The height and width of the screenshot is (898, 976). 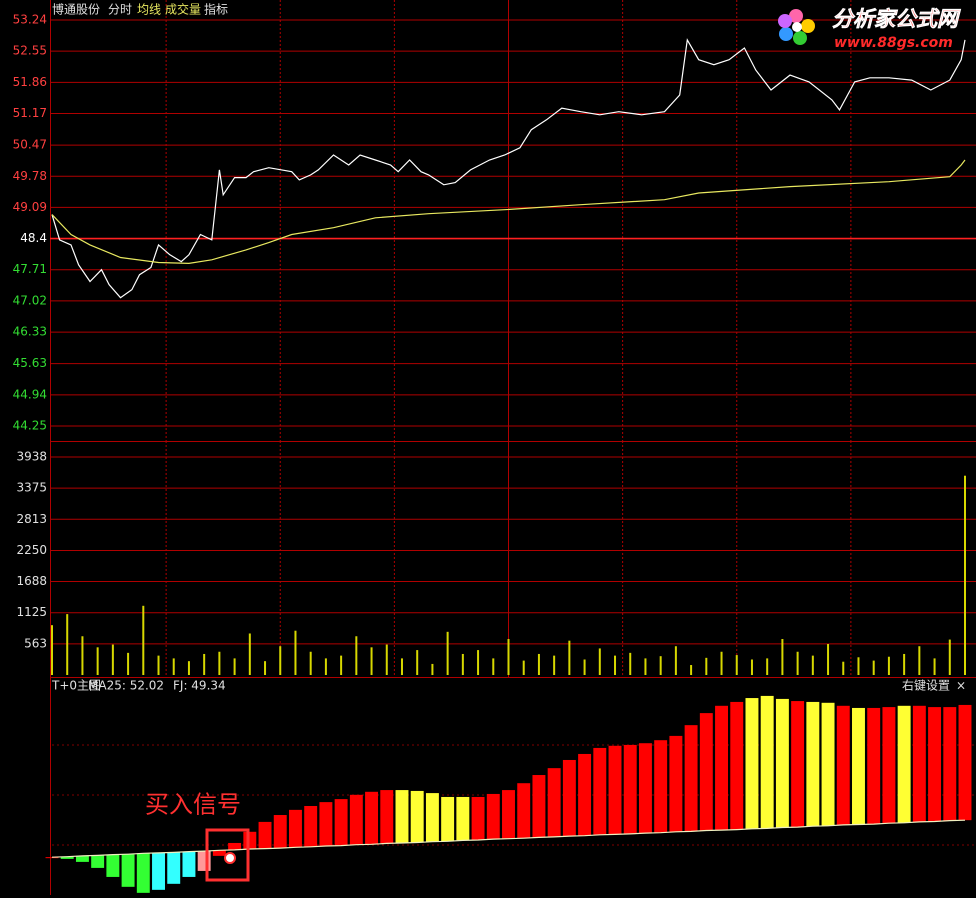 What do you see at coordinates (120, 10) in the screenshot?
I see `menu-item: 分时` at bounding box center [120, 10].